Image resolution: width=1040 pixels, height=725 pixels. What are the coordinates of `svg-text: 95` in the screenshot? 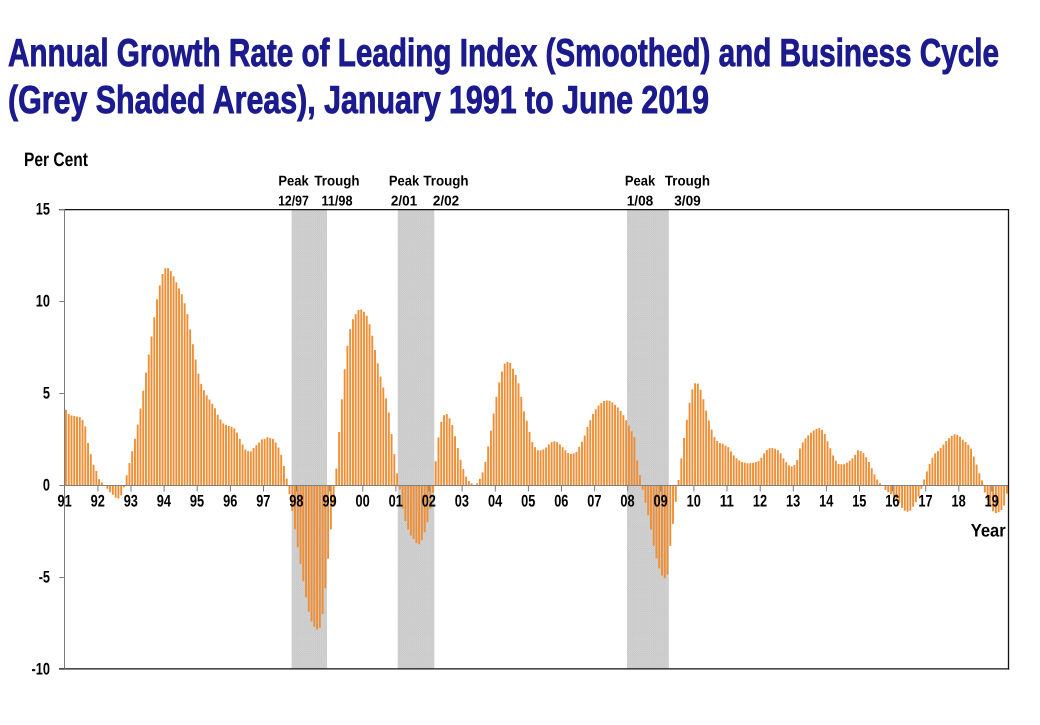 It's located at (197, 500).